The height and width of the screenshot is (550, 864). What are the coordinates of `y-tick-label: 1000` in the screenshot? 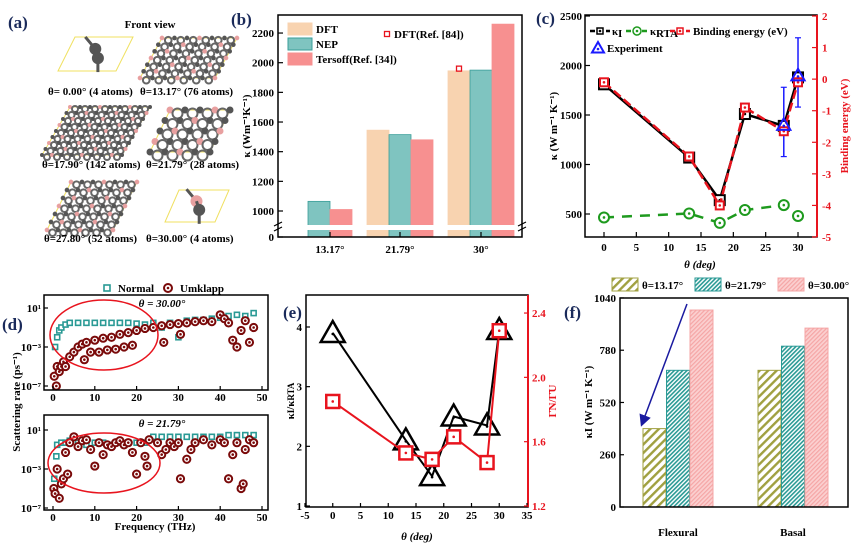 It's located at (571, 166).